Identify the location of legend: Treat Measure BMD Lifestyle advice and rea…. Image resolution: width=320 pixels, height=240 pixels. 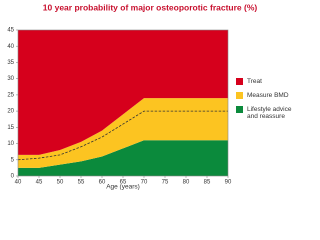
(267, 102).